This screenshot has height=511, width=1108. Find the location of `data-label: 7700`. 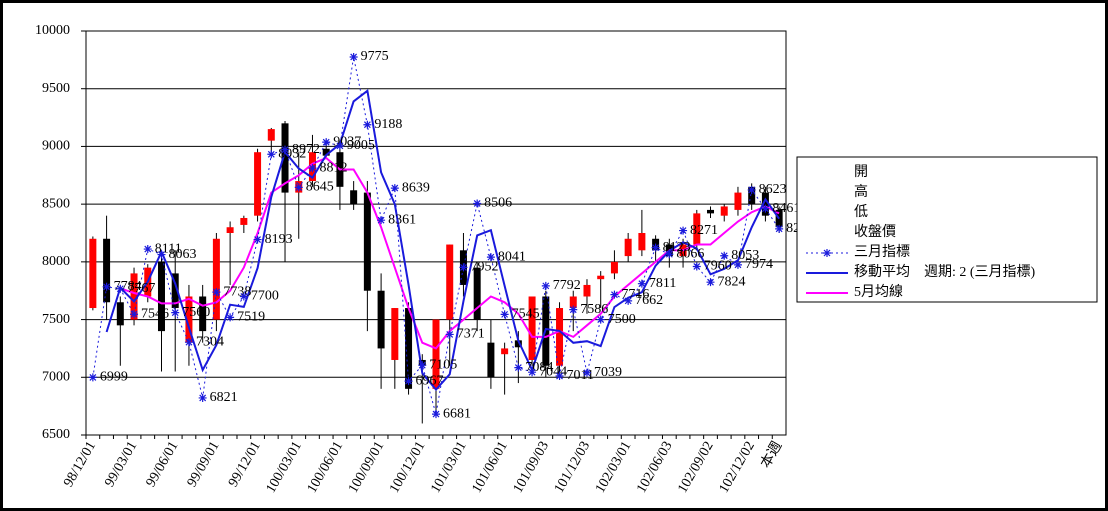

data-label: 7700 is located at coordinates (265, 296).